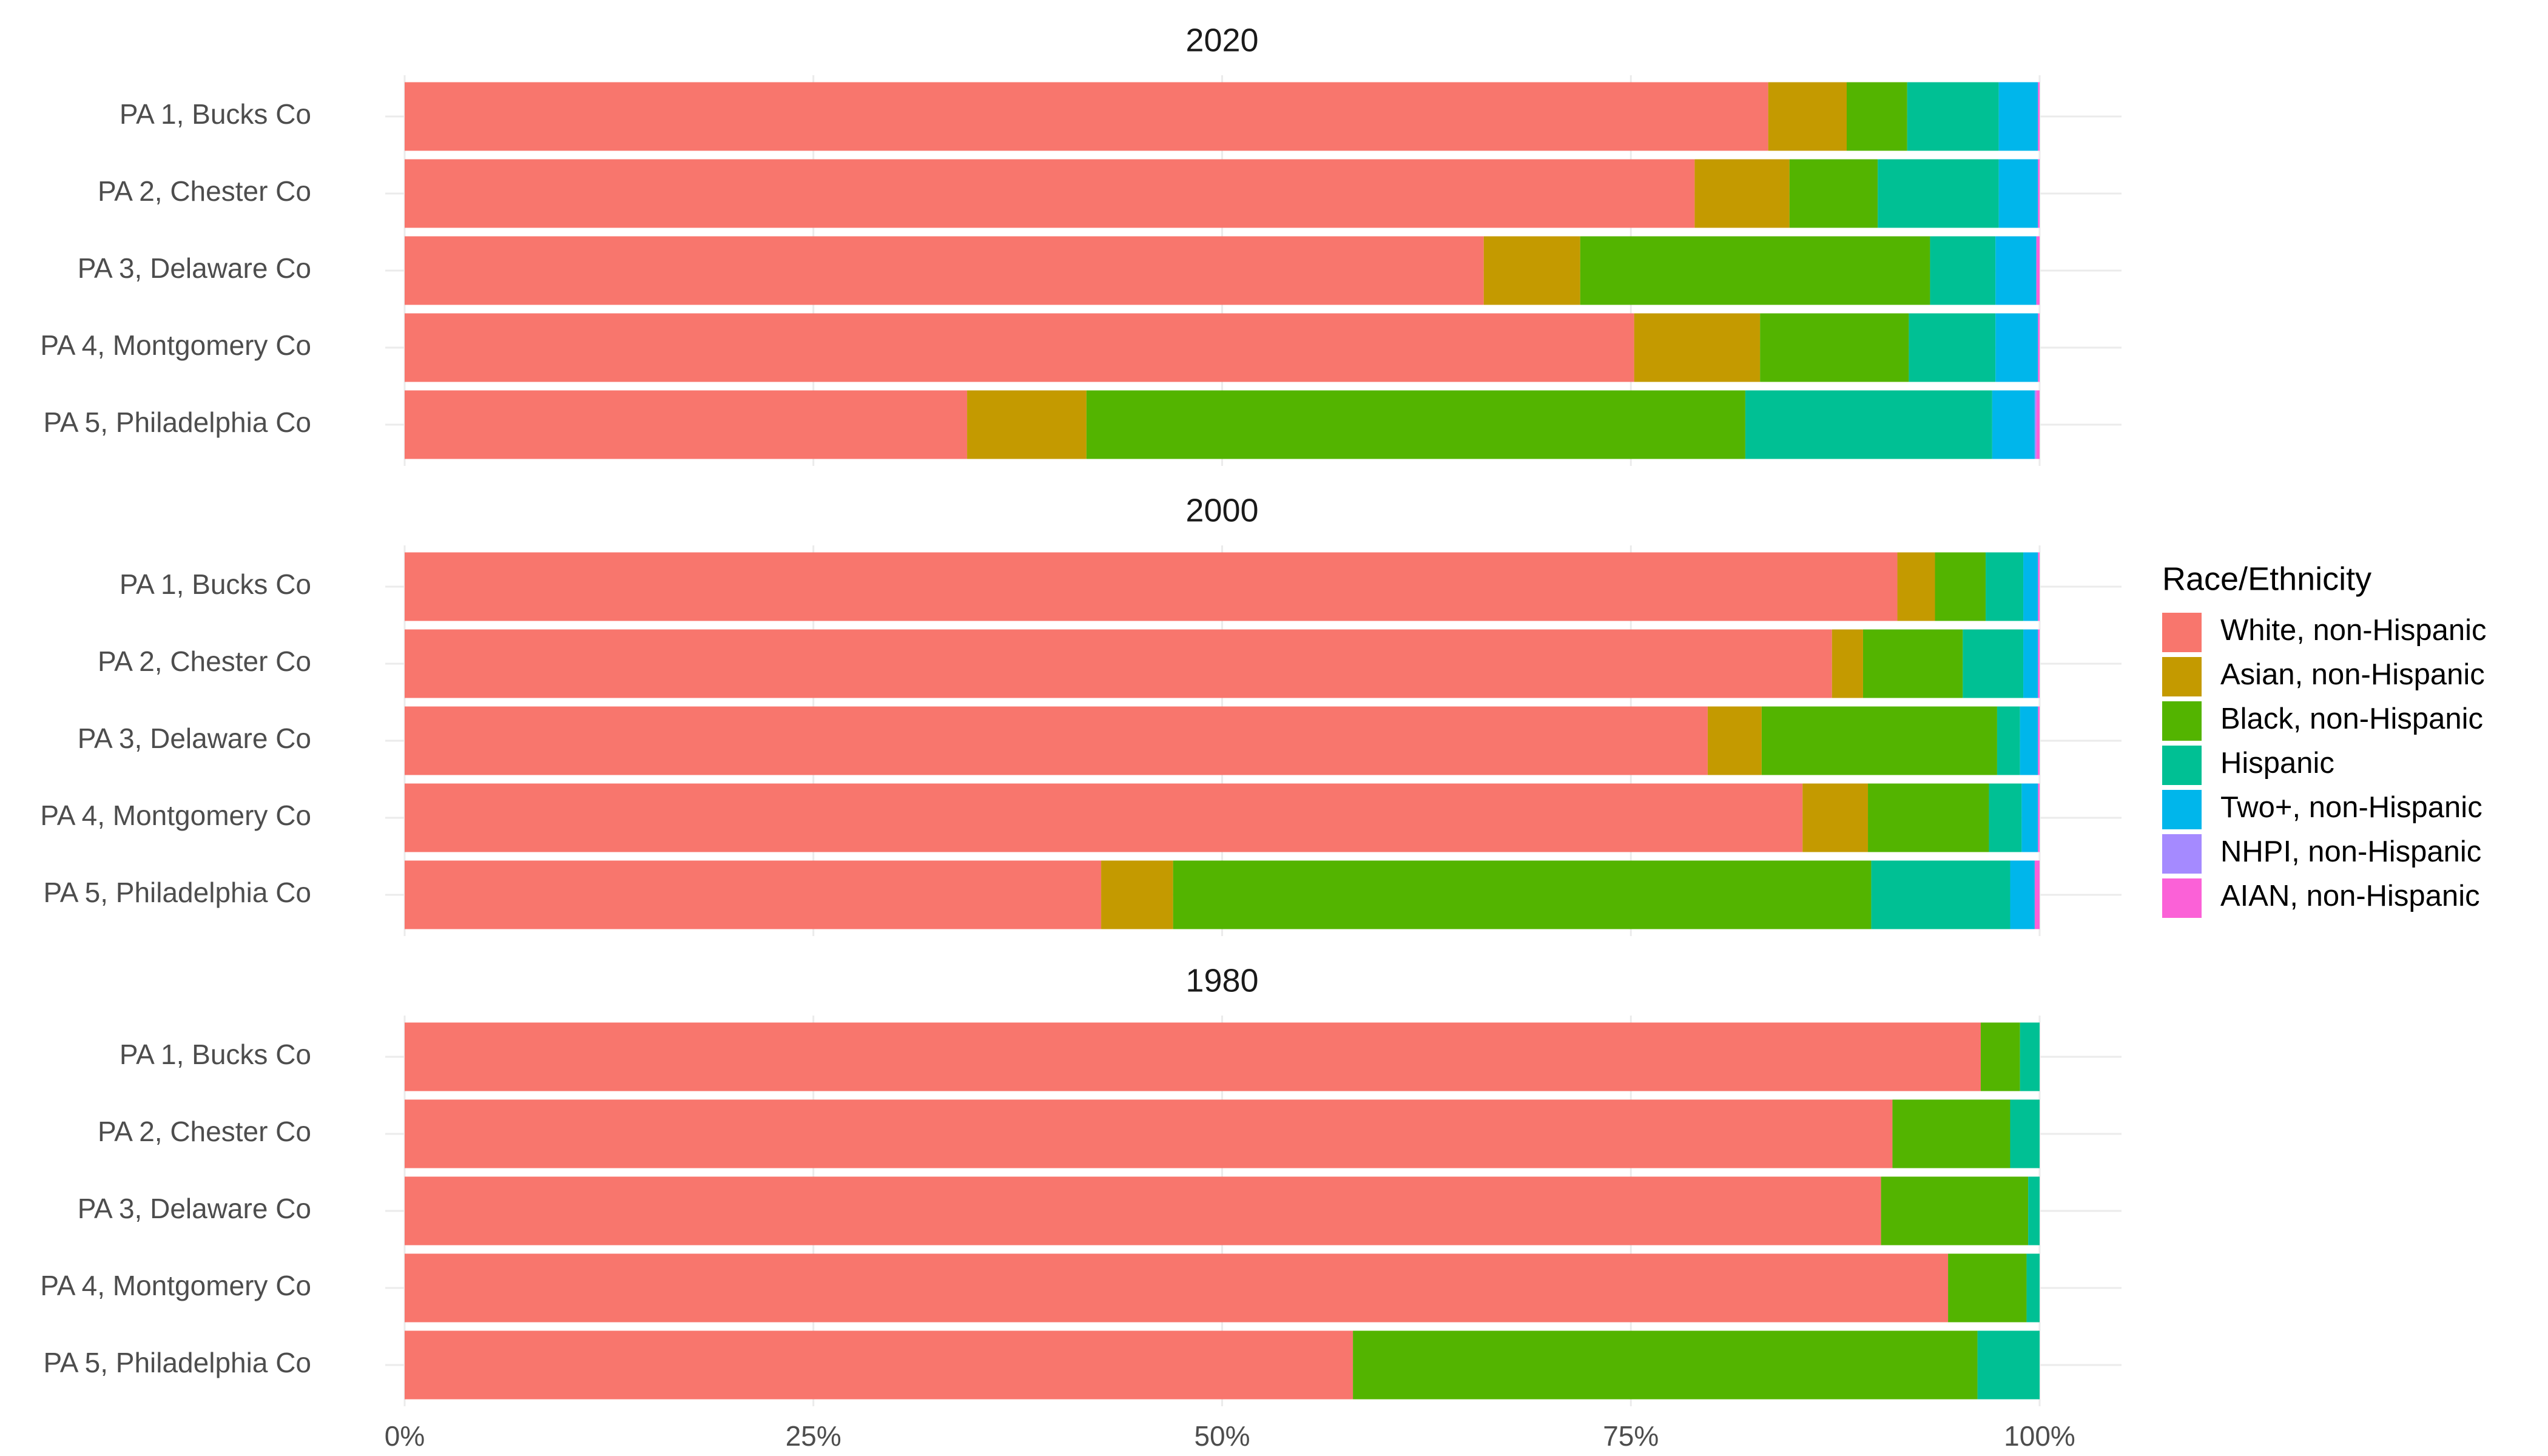 The width and height of the screenshot is (2548, 1456). I want to click on x-tick-label: 75%, so click(1631, 1436).